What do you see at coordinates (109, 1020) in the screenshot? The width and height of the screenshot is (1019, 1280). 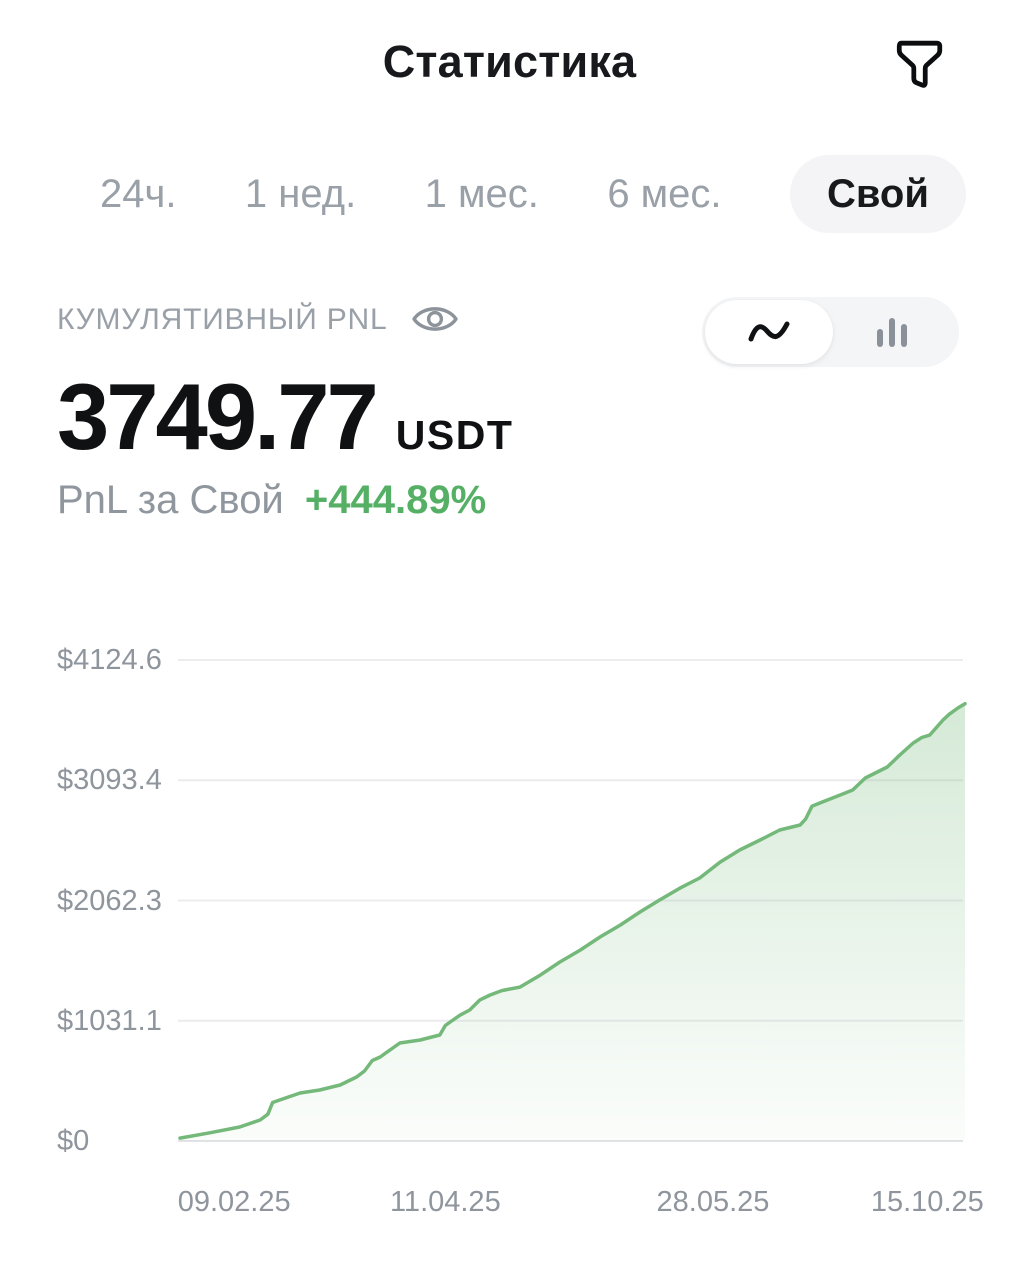 I see `y-axis-tick: $1031.1` at bounding box center [109, 1020].